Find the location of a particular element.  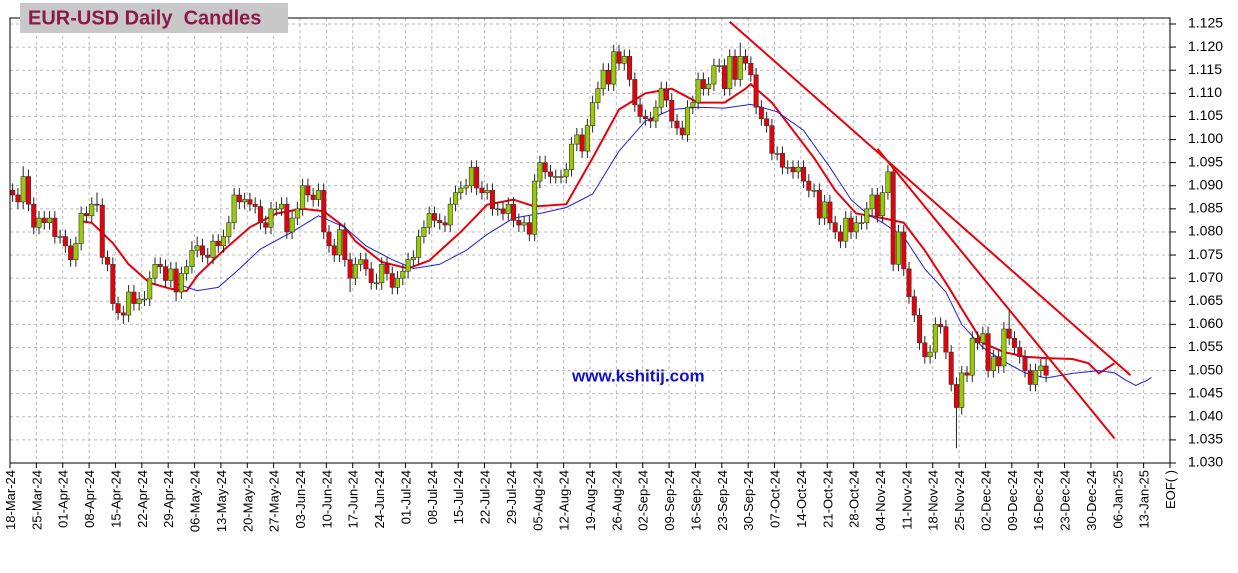

x-tick-label: 25-Mar-24 is located at coordinates (36, 500).